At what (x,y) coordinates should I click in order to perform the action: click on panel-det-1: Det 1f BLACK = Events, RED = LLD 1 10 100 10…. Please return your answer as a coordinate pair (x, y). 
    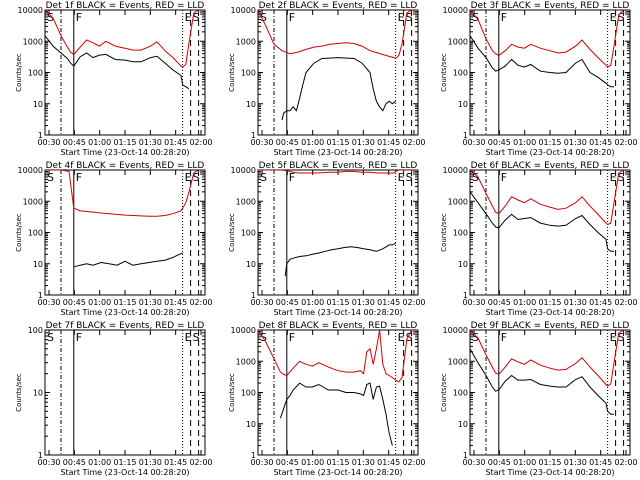
    Looking at the image, I should click on (114, 79).